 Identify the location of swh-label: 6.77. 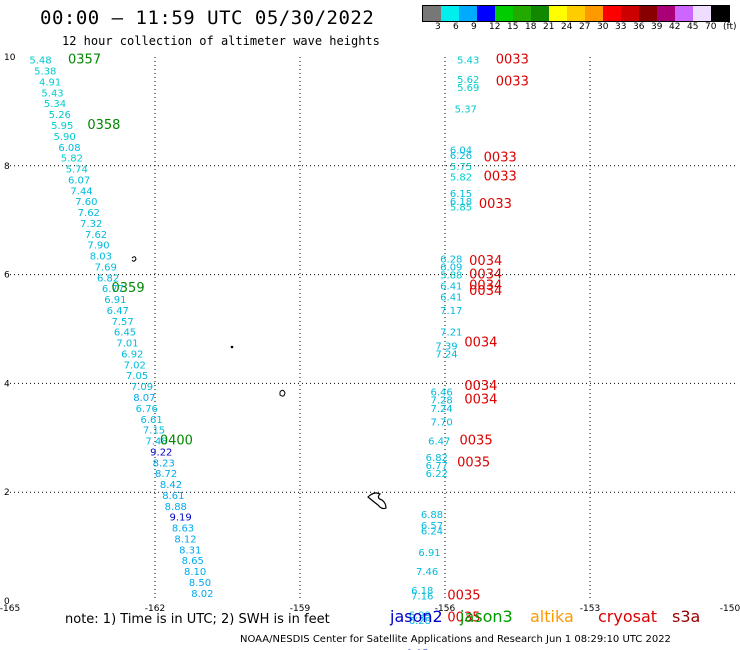
(113, 289).